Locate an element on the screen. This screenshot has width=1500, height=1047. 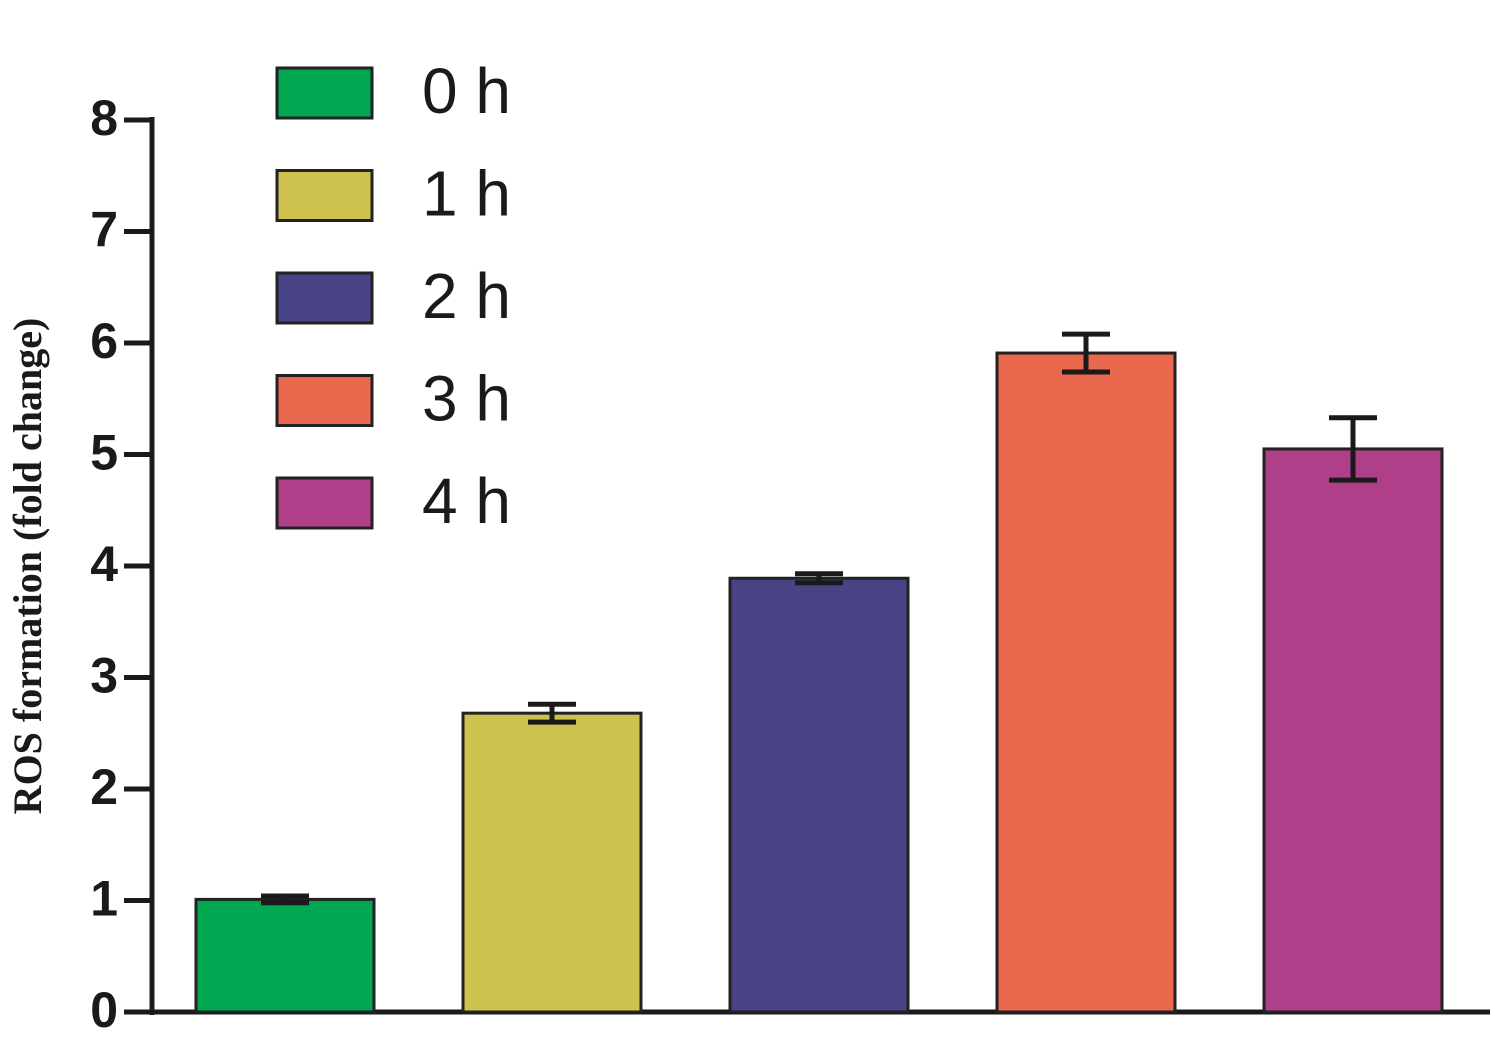
y-tick-label: 0 is located at coordinates (104, 1010).